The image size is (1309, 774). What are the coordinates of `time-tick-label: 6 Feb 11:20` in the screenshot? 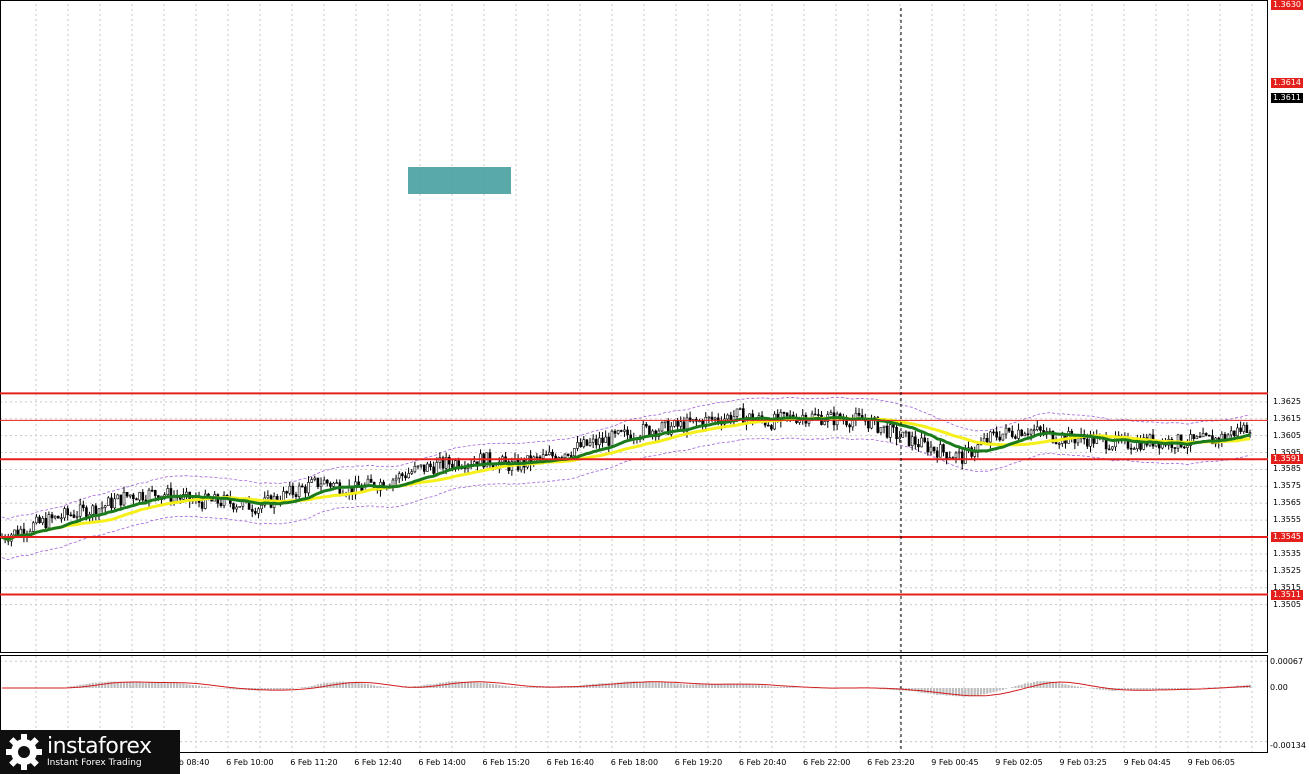 It's located at (314, 762).